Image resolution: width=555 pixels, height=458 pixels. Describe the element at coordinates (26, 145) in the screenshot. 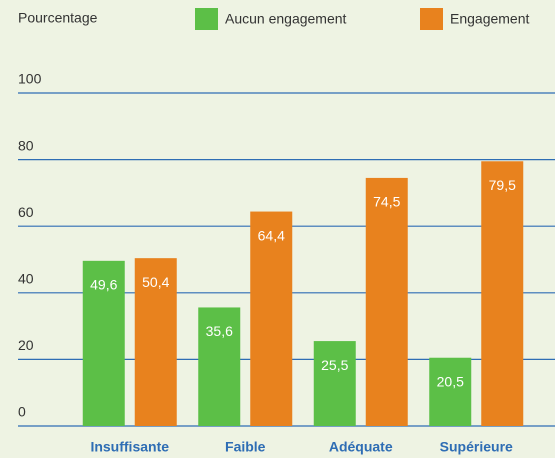

I see `y-tick-label: 80` at that location.